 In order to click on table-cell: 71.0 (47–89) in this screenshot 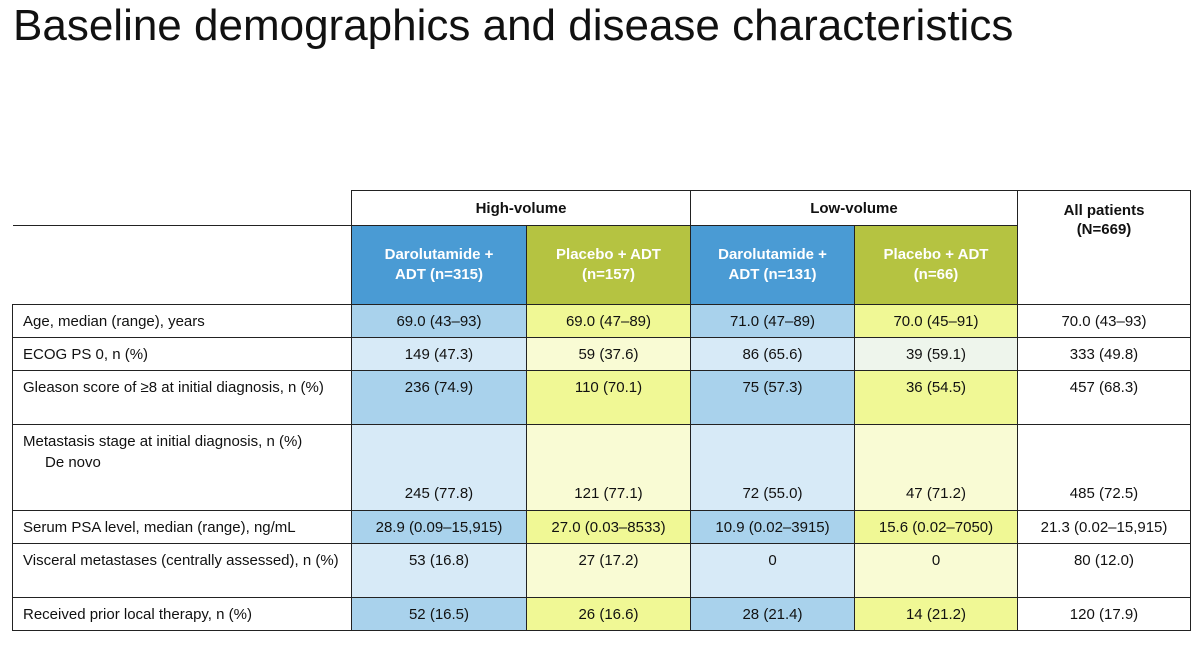, I will do `click(772, 321)`.